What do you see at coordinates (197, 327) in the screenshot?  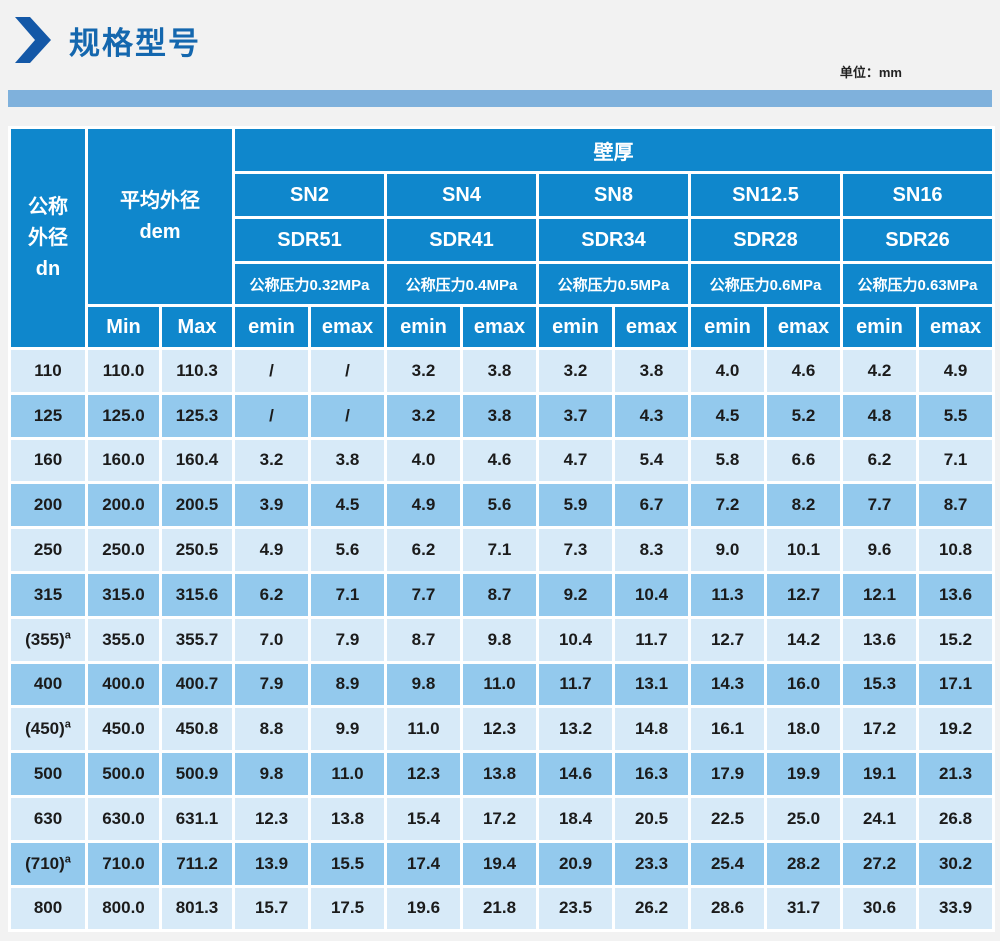 I see `col-header-max: Max` at bounding box center [197, 327].